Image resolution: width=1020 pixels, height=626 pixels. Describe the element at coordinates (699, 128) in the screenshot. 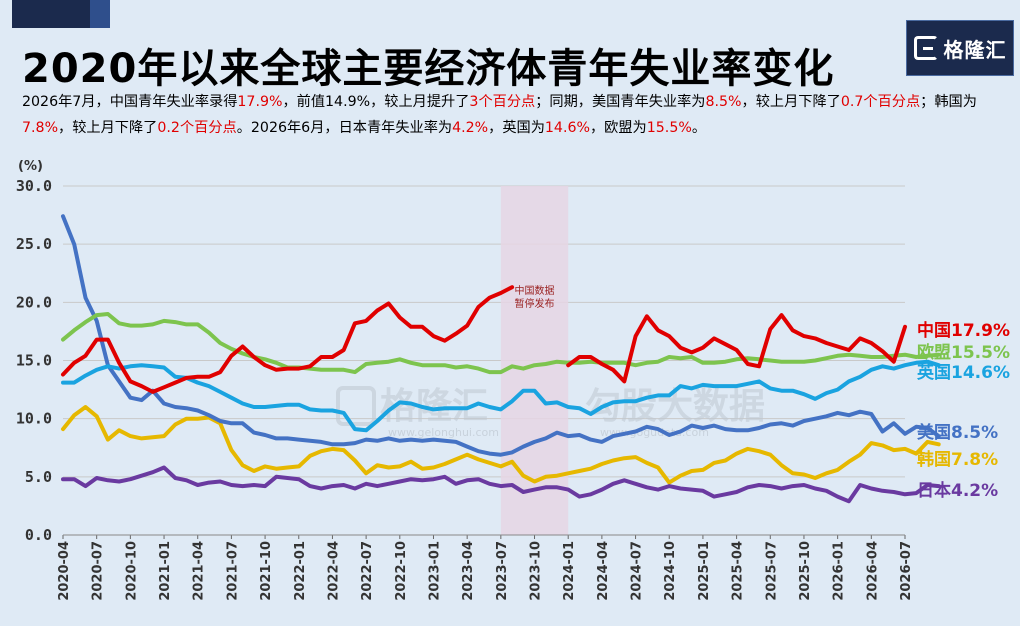

I see `desc-text: 。` at that location.